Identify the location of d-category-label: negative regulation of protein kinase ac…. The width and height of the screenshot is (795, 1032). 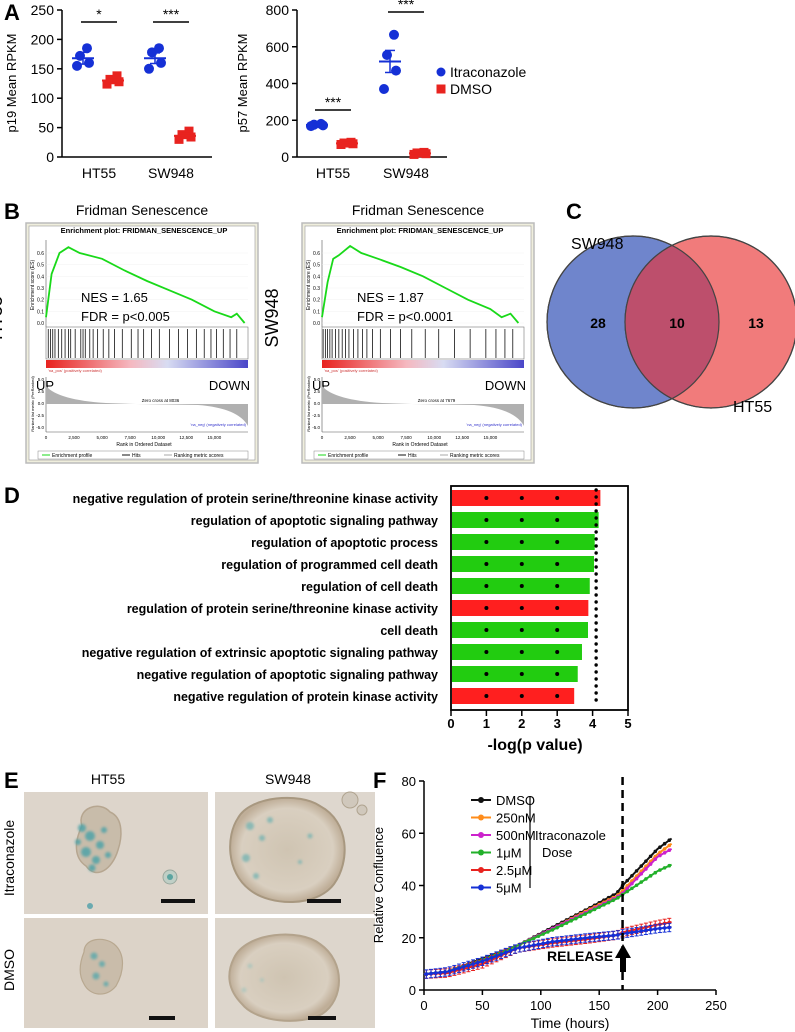
(305, 697).